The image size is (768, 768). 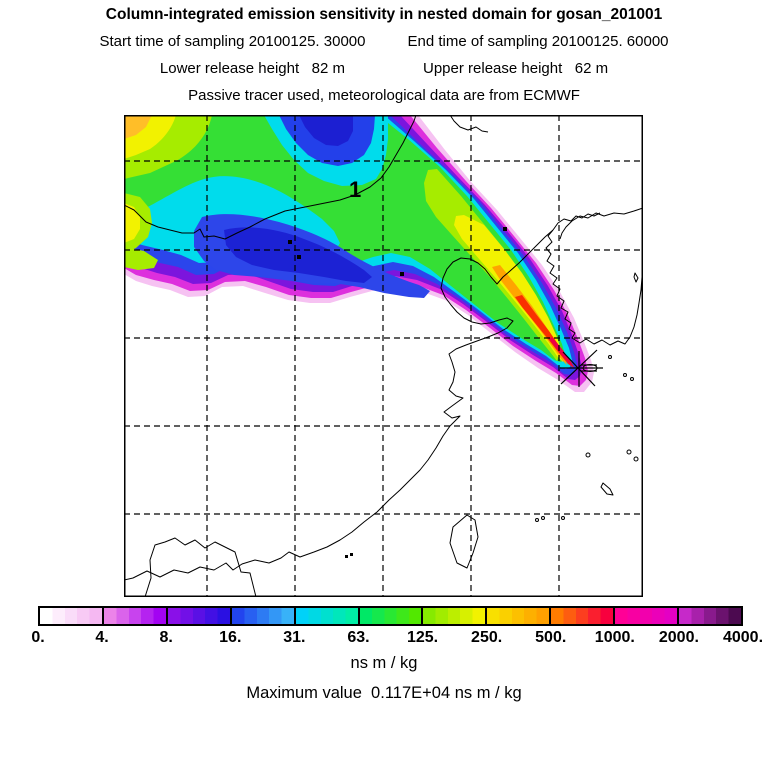 I want to click on colorbar-tick: 125., so click(x=422, y=637).